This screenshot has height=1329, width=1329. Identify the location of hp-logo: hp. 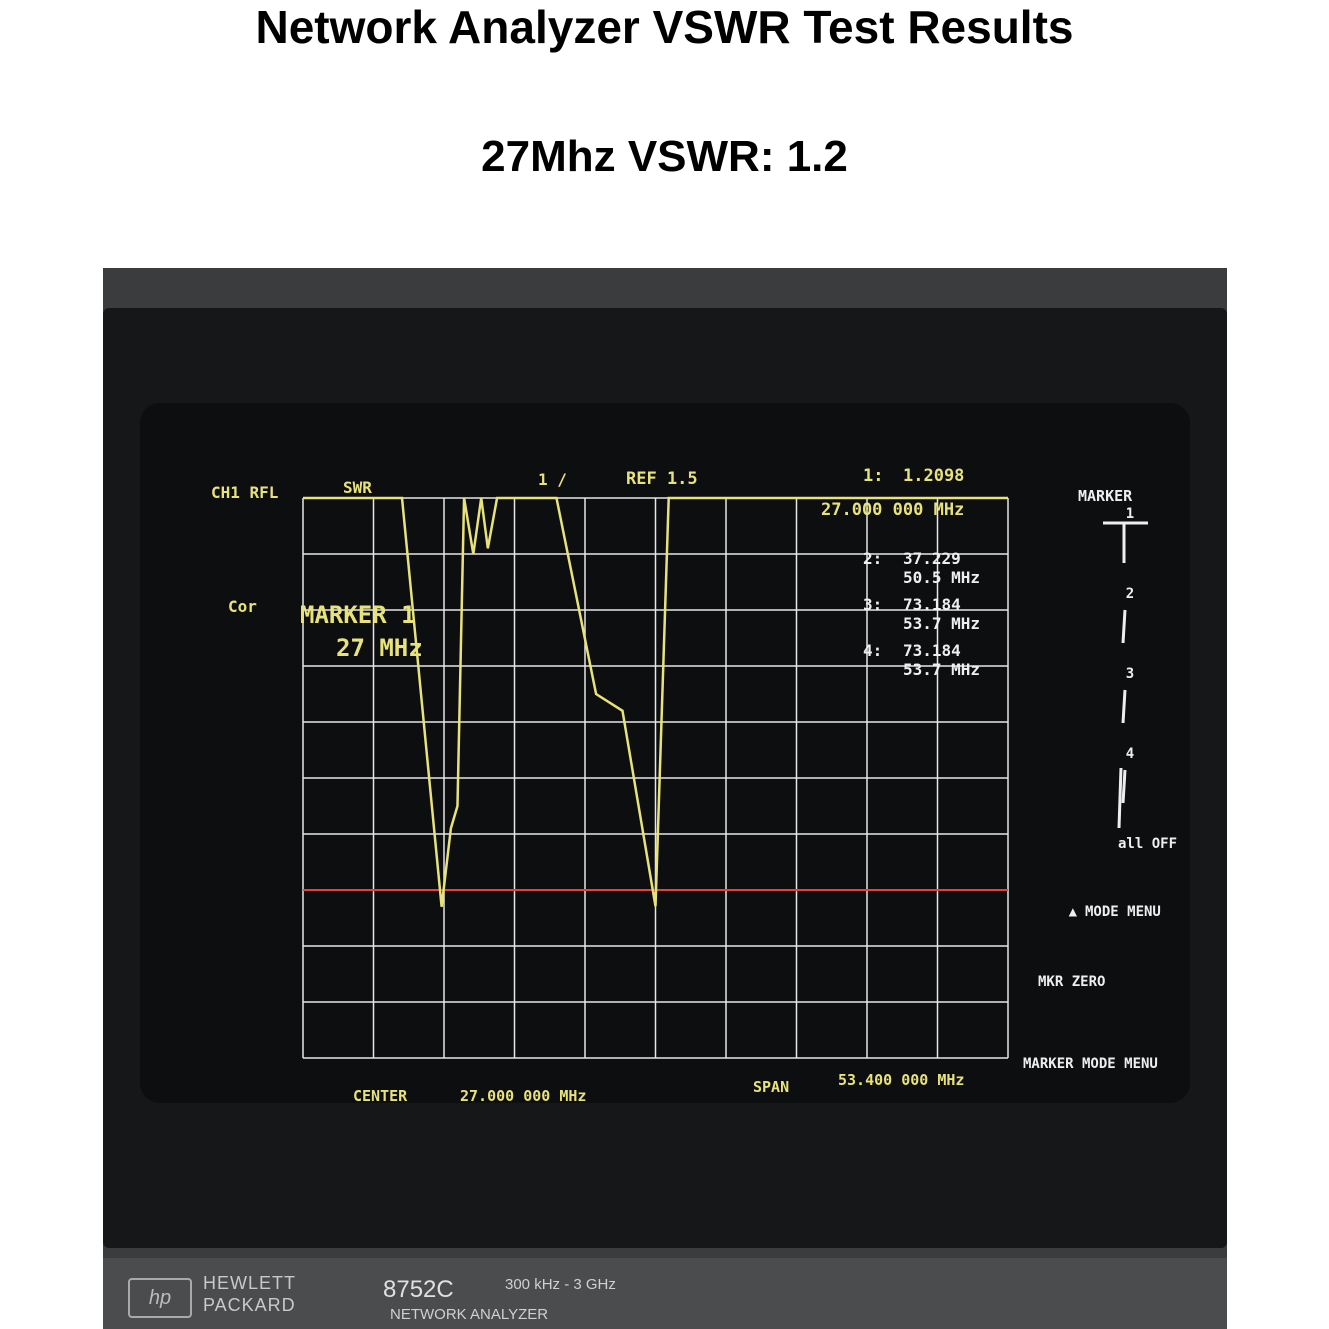
(160, 1298).